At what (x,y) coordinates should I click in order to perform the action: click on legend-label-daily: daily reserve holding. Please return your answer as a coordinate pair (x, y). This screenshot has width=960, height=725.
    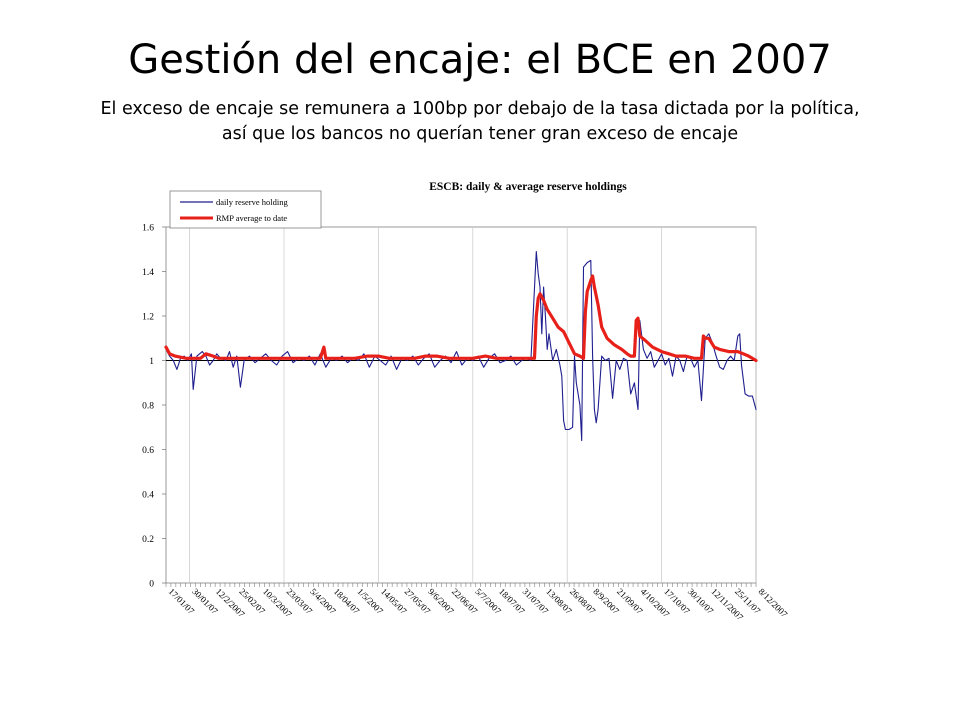
    Looking at the image, I should click on (252, 202).